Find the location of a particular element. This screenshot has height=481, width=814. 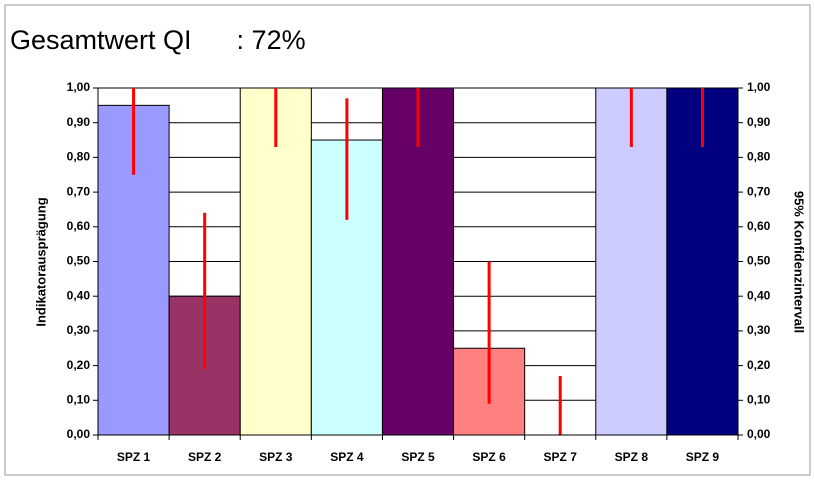

x-tick-label: SPZ 9 is located at coordinates (703, 457).